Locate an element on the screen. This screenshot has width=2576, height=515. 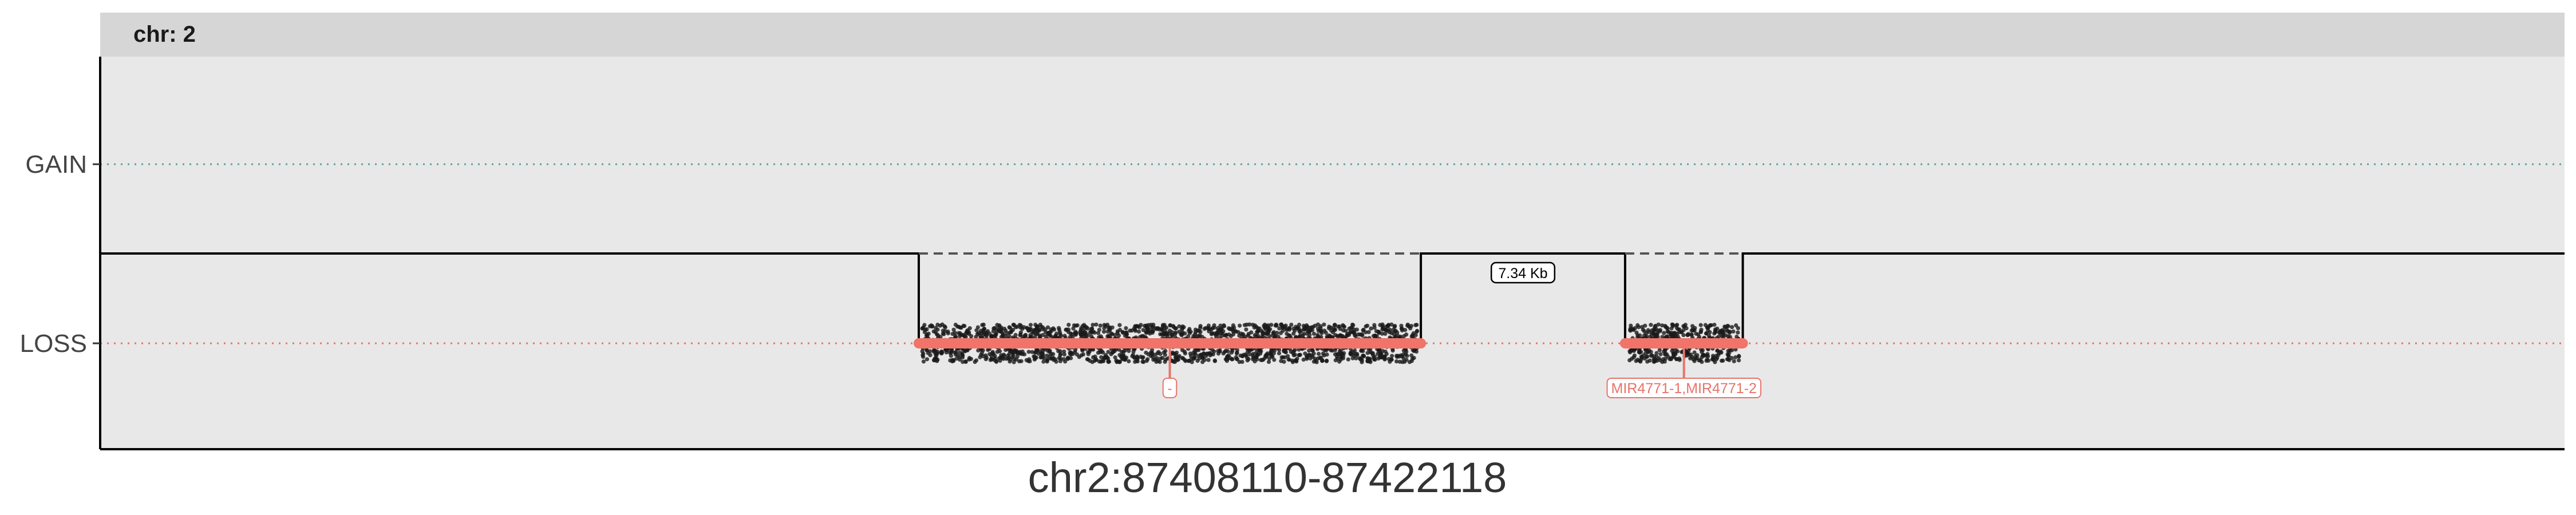
facet-strip is located at coordinates (1332, 35).